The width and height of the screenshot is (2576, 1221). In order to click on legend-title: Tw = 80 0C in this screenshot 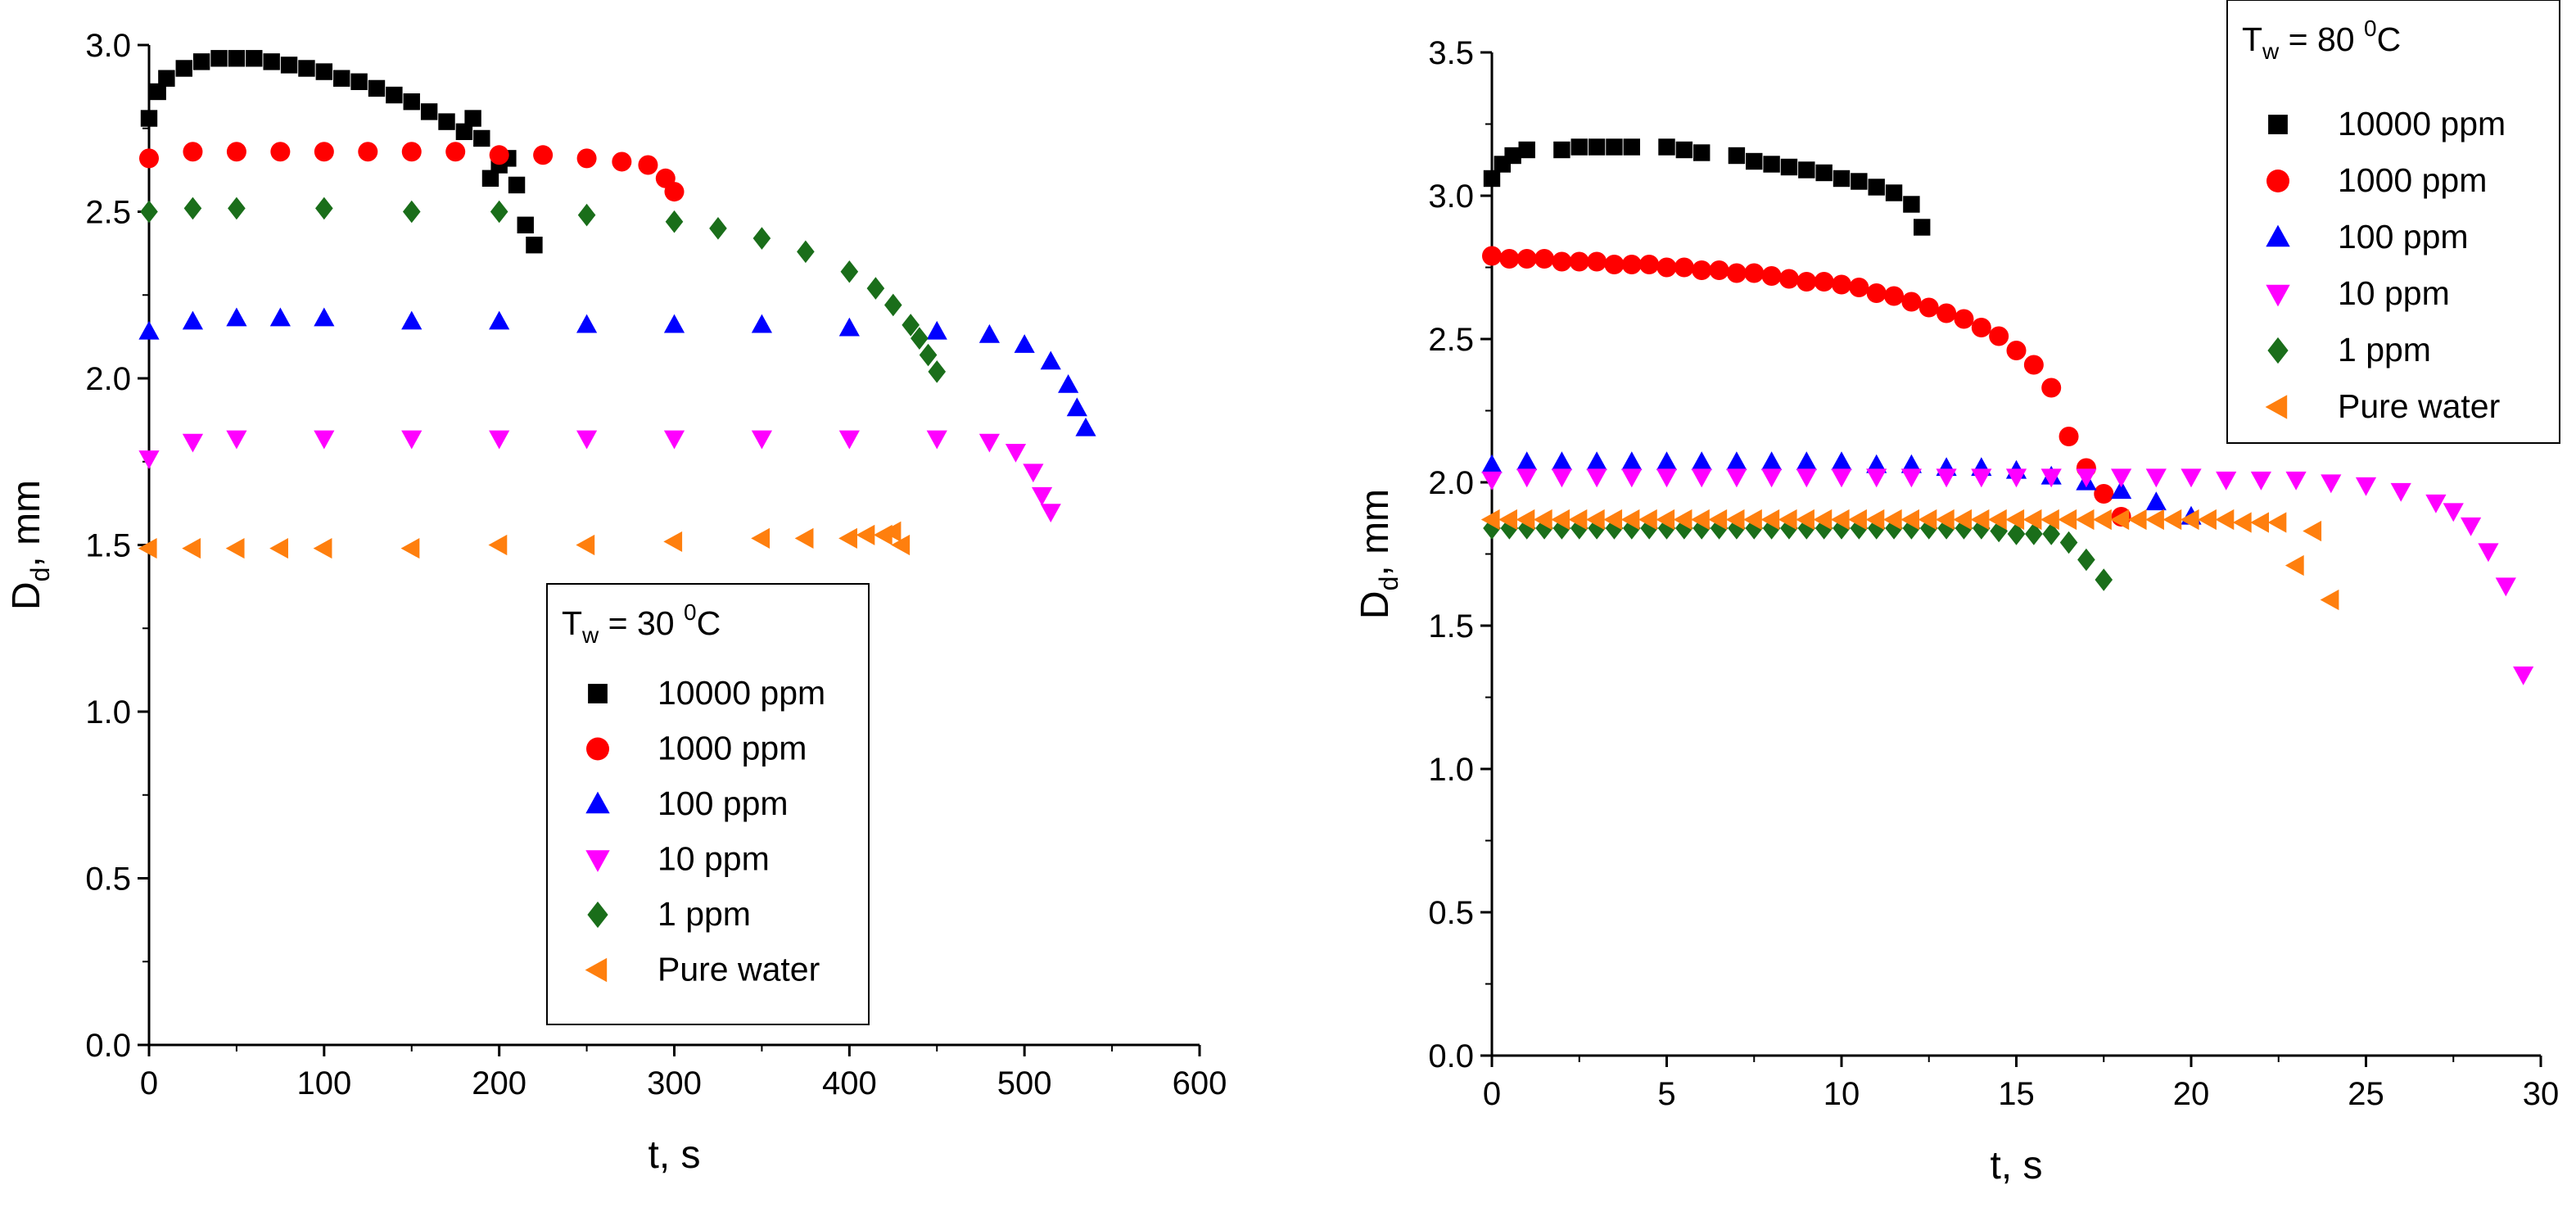, I will do `click(2321, 40)`.